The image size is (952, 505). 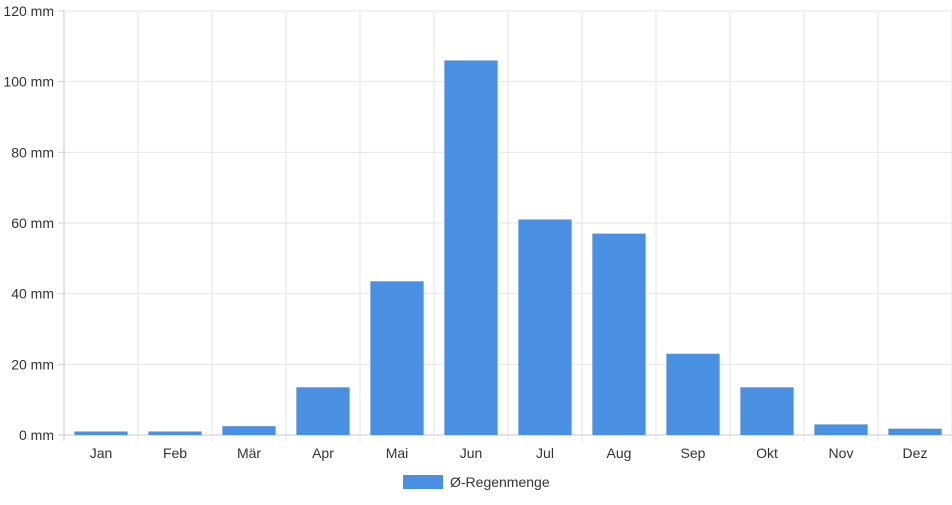 What do you see at coordinates (471, 247) in the screenshot?
I see `bar-Jun` at bounding box center [471, 247].